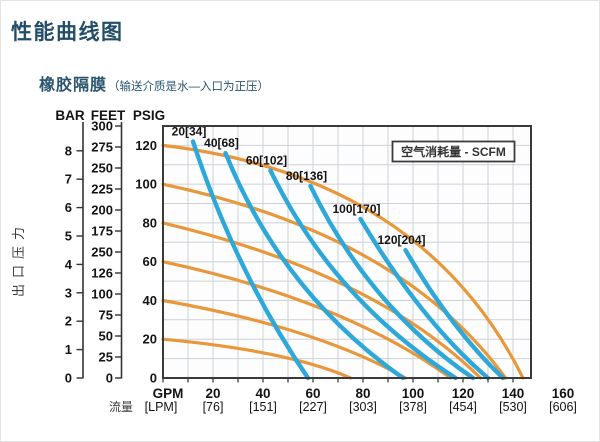 This screenshot has height=442, width=600. I want to click on bar-tick-label: 2, so click(68, 321).